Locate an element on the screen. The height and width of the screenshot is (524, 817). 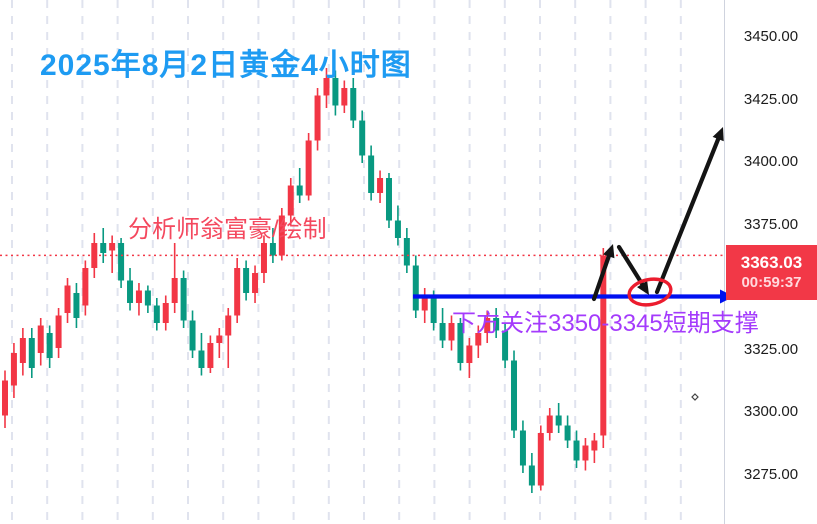
price-tick-label: 3425.00 is located at coordinates (771, 99).